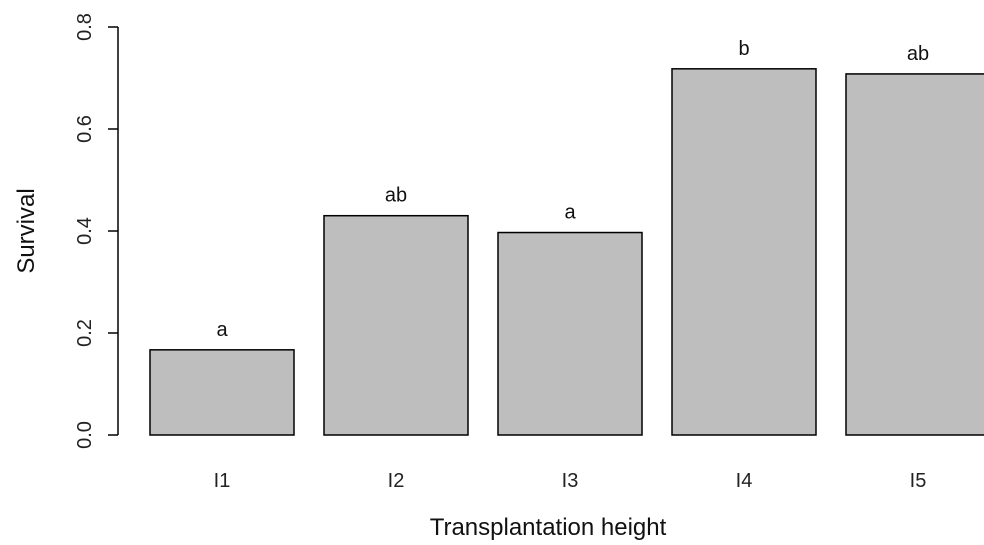 This screenshot has width=984, height=545. I want to click on significance-label: b, so click(743, 49).